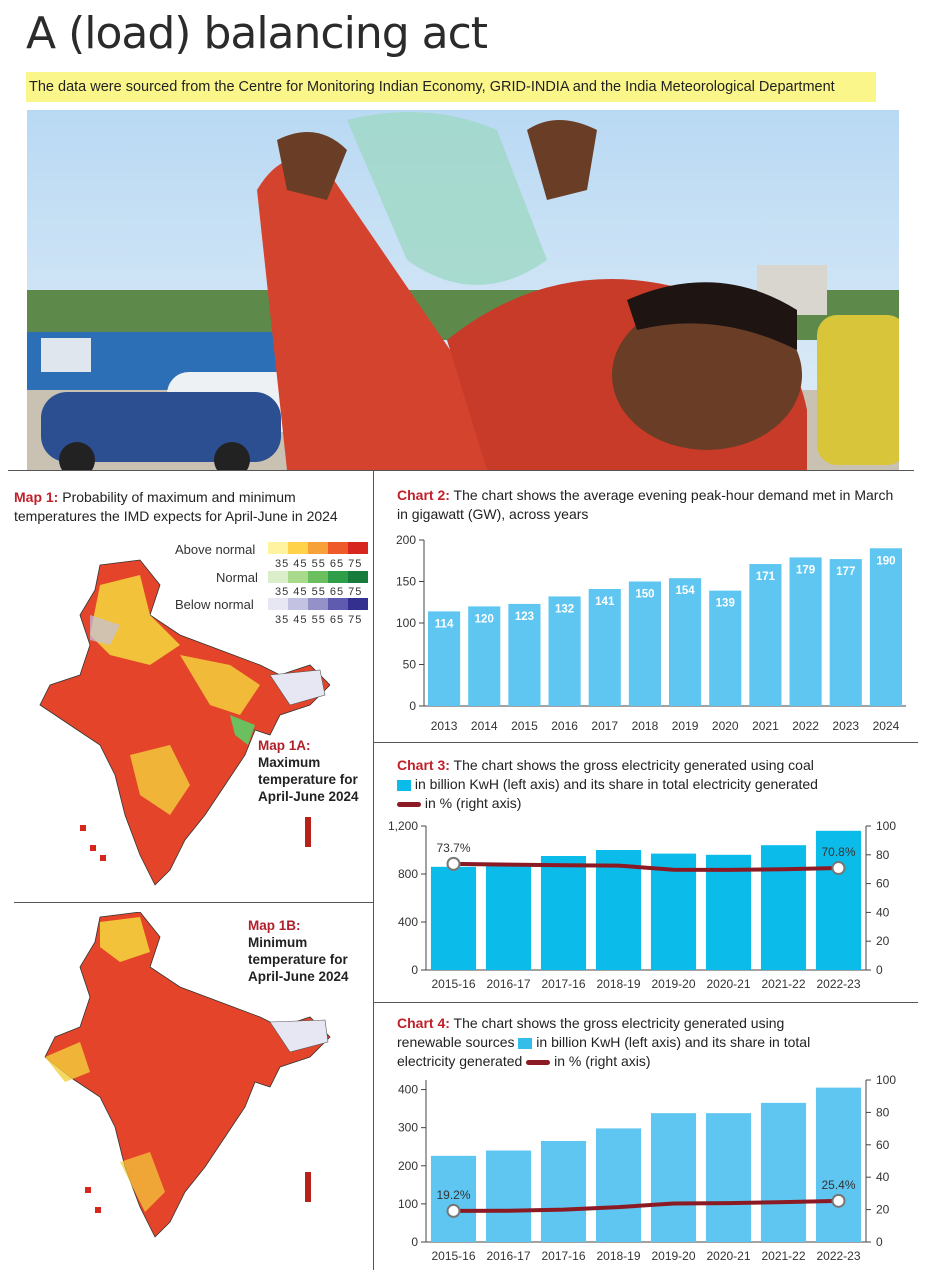  Describe the element at coordinates (284, 745) in the screenshot. I see `map-1a-heading: Map 1A:` at that location.